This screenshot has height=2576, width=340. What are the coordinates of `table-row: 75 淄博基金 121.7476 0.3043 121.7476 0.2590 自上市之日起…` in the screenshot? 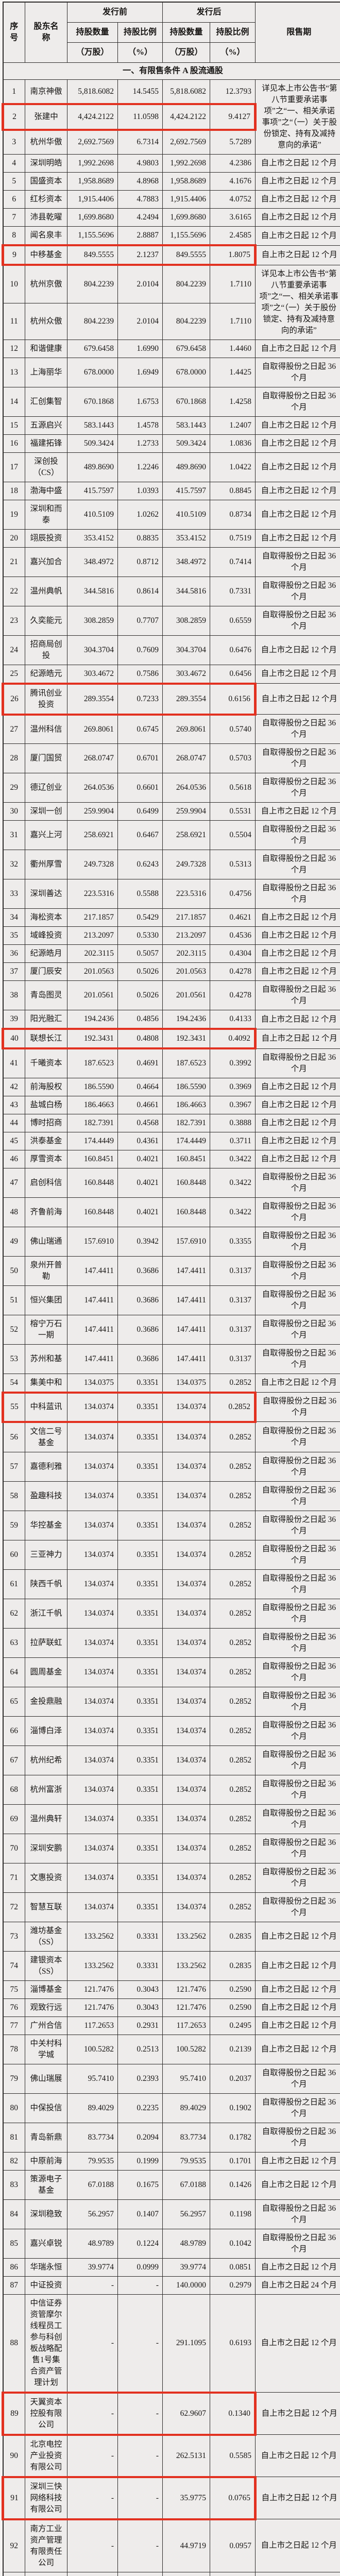 It's located at (171, 1989).